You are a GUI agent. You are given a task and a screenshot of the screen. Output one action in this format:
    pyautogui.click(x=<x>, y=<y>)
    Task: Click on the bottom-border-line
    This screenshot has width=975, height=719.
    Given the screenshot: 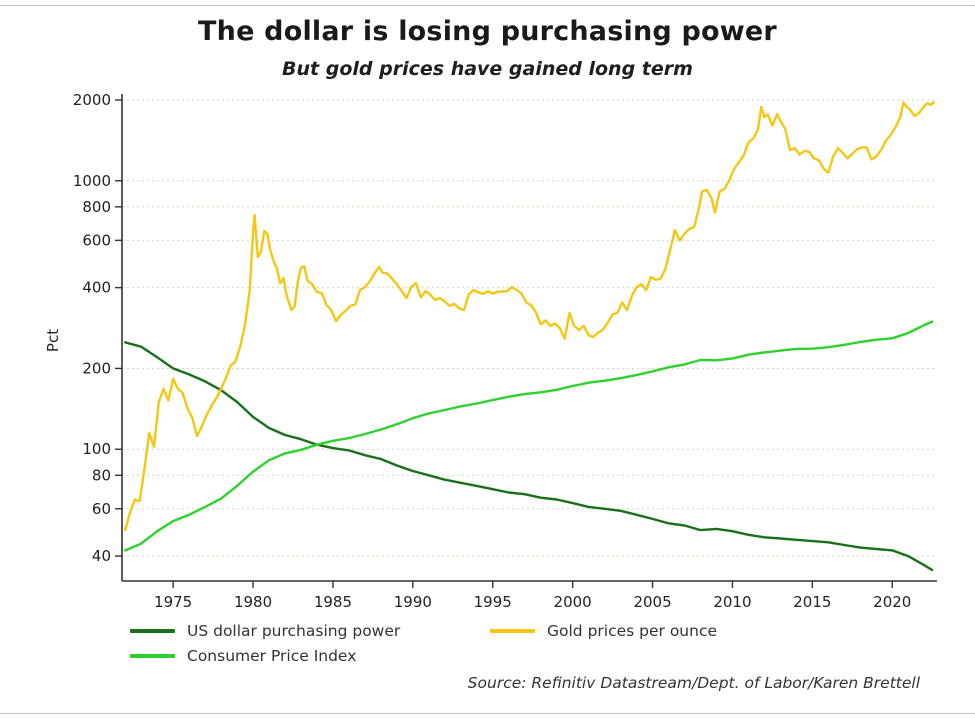 What is the action you would take?
    pyautogui.click(x=487, y=713)
    